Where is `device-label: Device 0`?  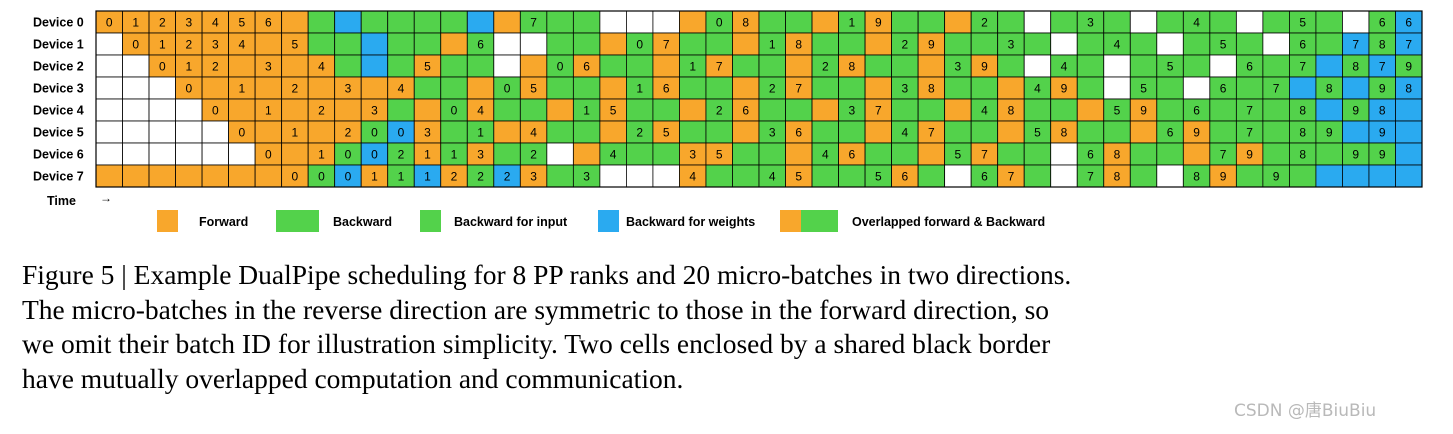
device-label: Device 0 is located at coordinates (58, 23).